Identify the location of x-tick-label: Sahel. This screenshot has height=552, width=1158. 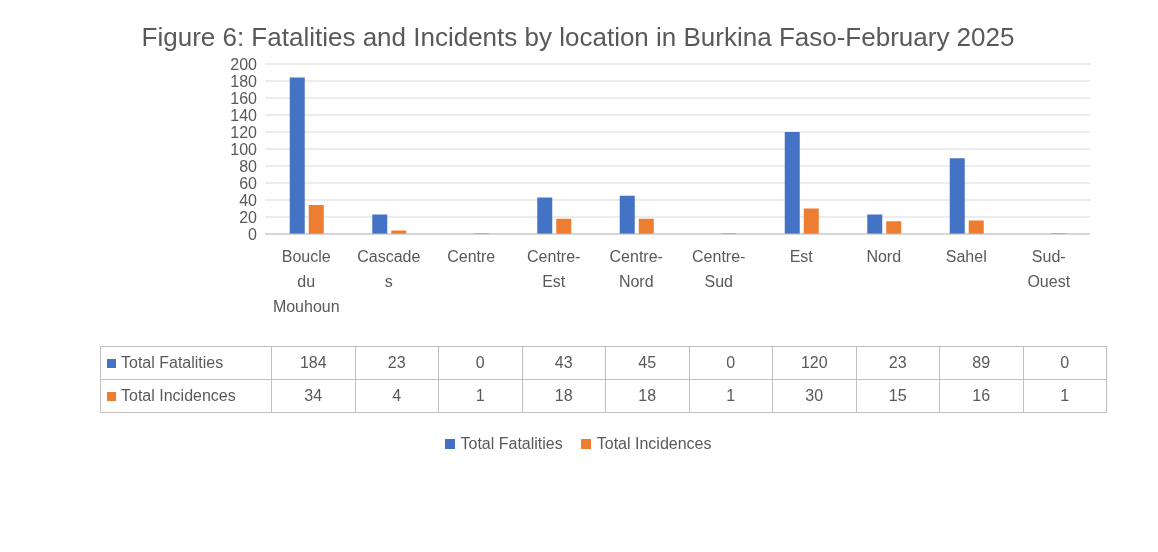
(966, 257).